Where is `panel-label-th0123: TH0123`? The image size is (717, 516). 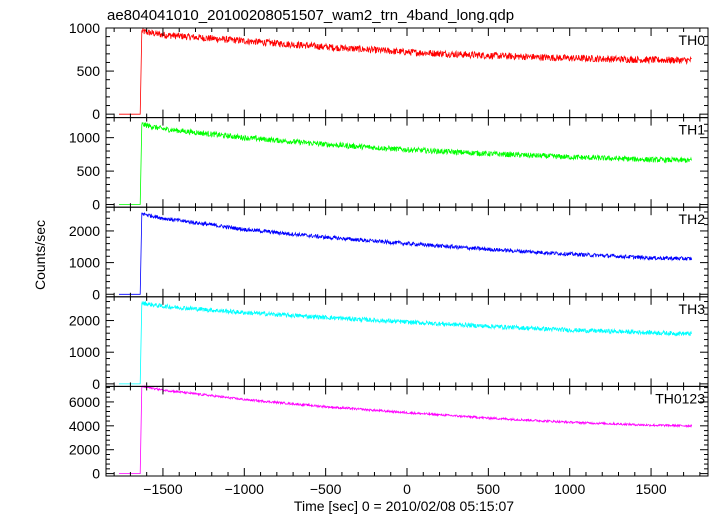
panel-label-th0123: TH0123 is located at coordinates (680, 398).